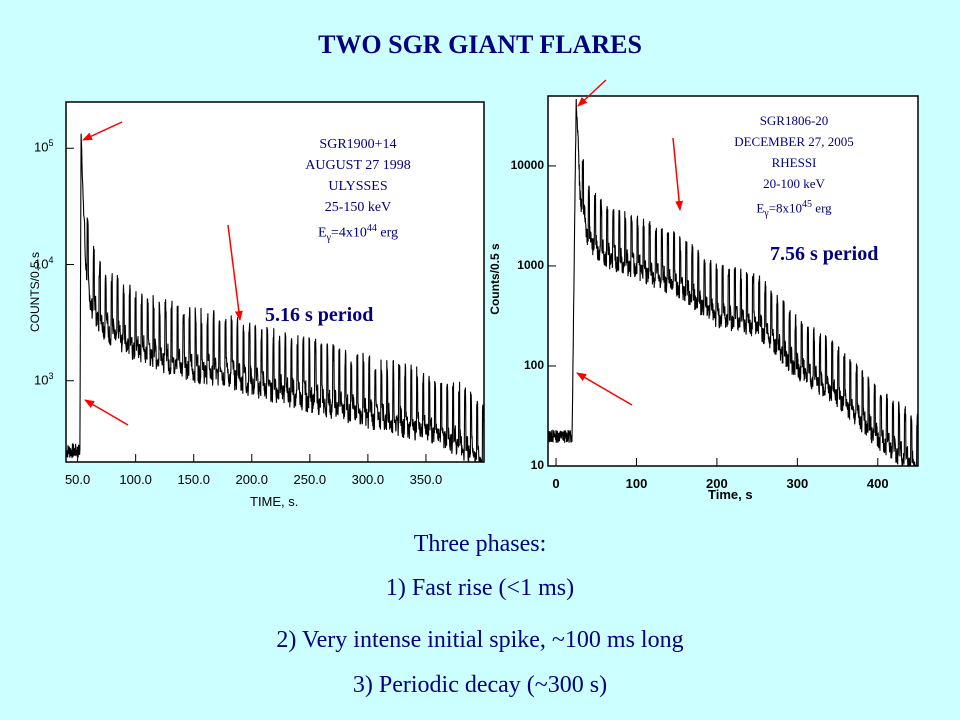 The image size is (960, 720). What do you see at coordinates (77, 479) in the screenshot?
I see `x-tick-label: 50.0` at bounding box center [77, 479].